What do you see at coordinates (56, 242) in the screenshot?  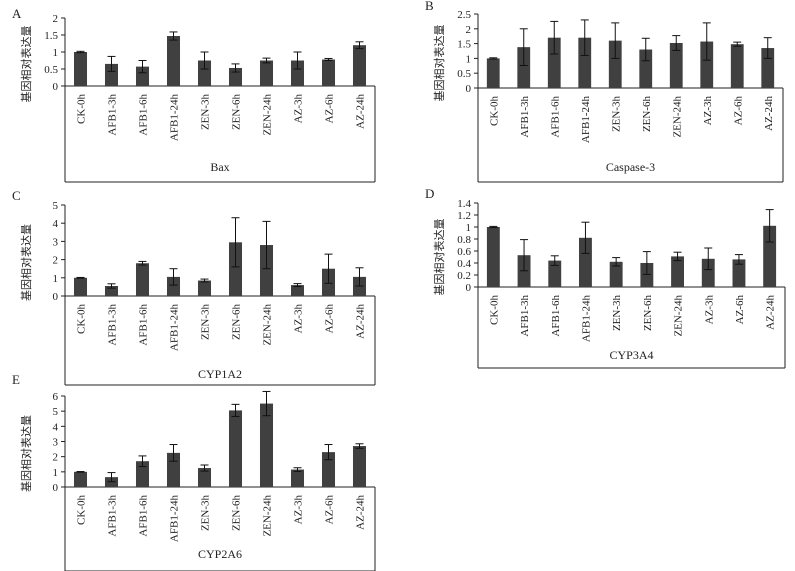 I see `y-tick-label: 3` at bounding box center [56, 242].